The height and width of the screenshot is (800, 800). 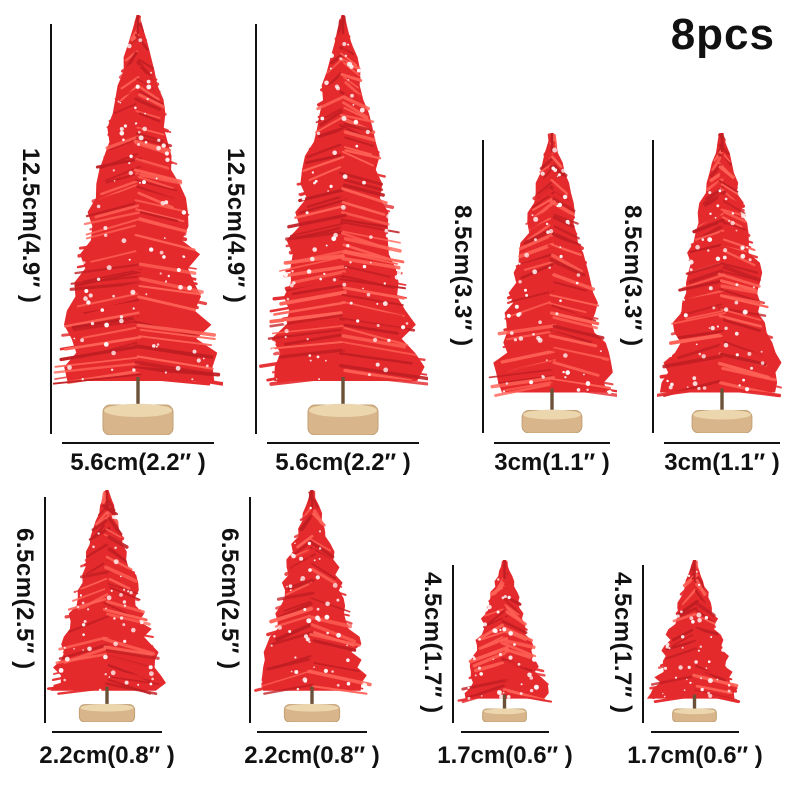 I want to click on tree-5-width-line, so click(x=107, y=732).